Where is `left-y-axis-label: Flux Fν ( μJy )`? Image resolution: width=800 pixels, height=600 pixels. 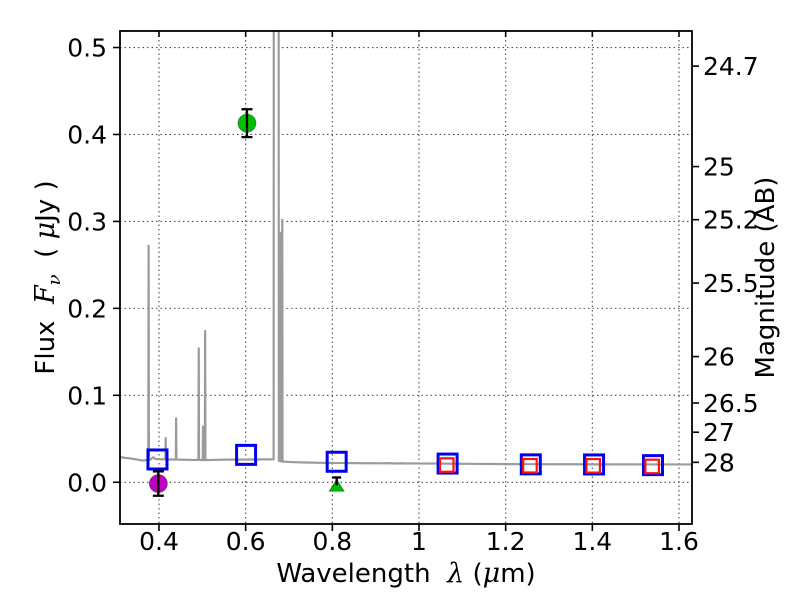 left-y-axis-label: Flux Fν ( μJy ) is located at coordinates (47, 277).